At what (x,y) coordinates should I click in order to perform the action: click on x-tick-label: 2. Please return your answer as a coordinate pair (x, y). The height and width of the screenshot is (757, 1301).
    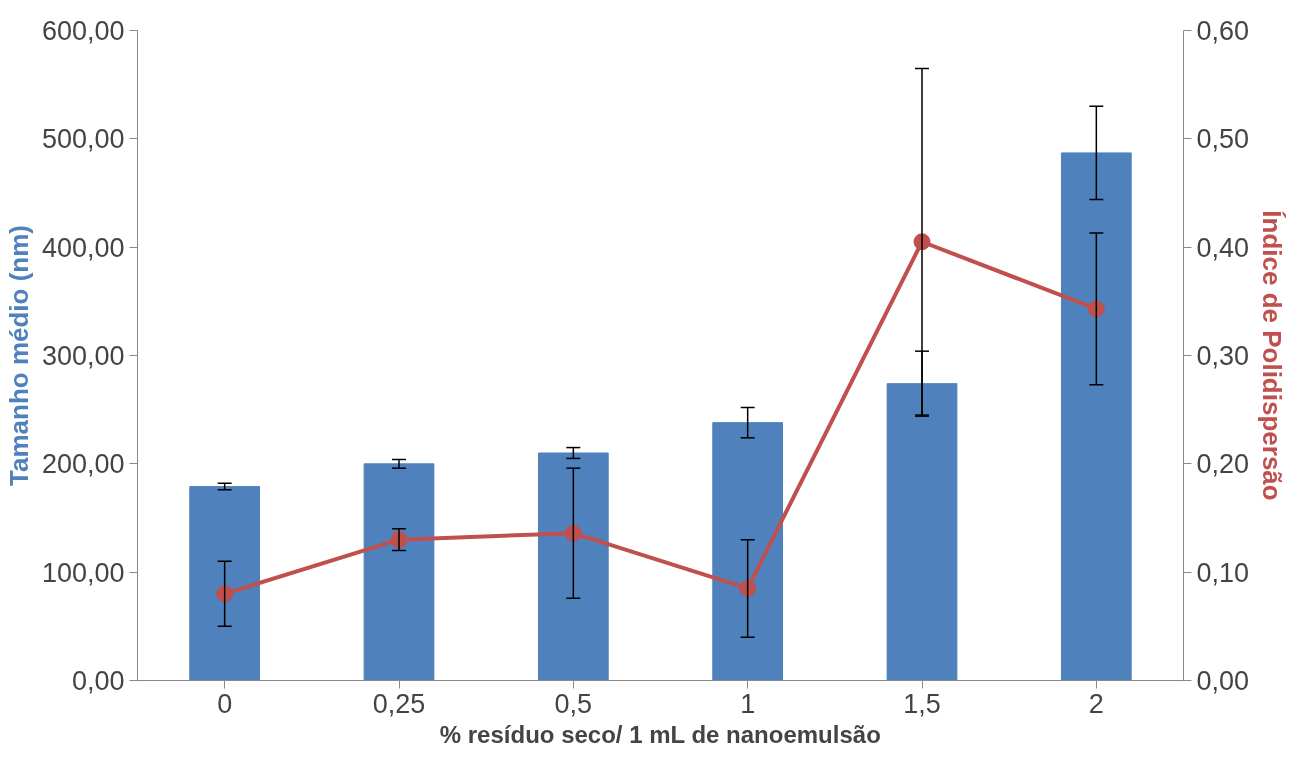
    Looking at the image, I should click on (1096, 703).